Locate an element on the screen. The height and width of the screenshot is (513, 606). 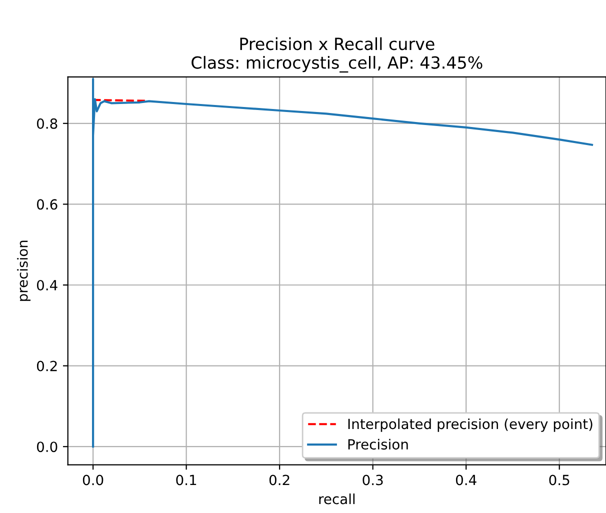
x-tick-label: 0.1 is located at coordinates (186, 480).